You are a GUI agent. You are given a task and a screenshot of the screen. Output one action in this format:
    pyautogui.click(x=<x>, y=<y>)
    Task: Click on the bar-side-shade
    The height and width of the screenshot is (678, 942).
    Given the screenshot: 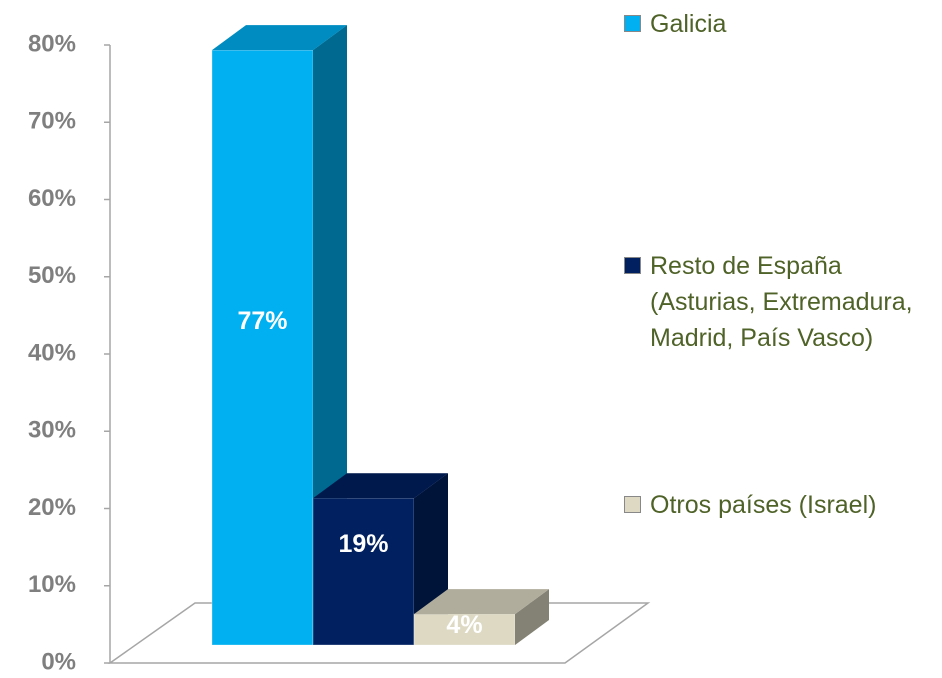 What is the action you would take?
    pyautogui.click(x=532, y=617)
    